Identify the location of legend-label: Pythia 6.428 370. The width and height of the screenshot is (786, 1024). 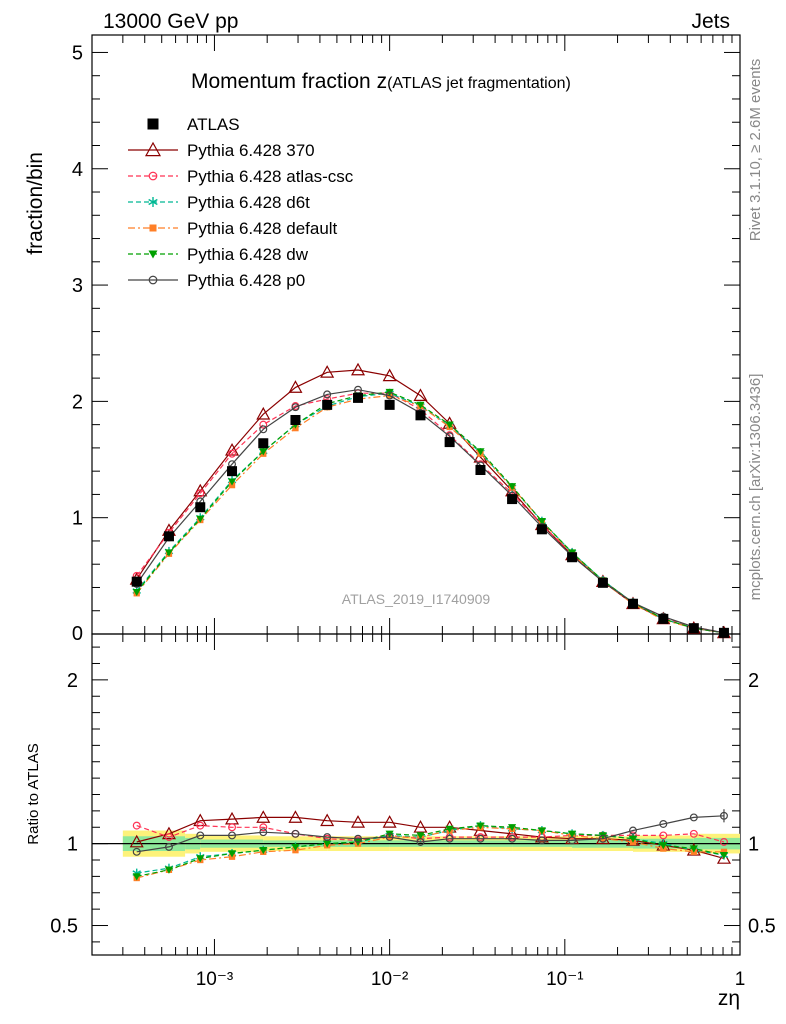
(251, 150).